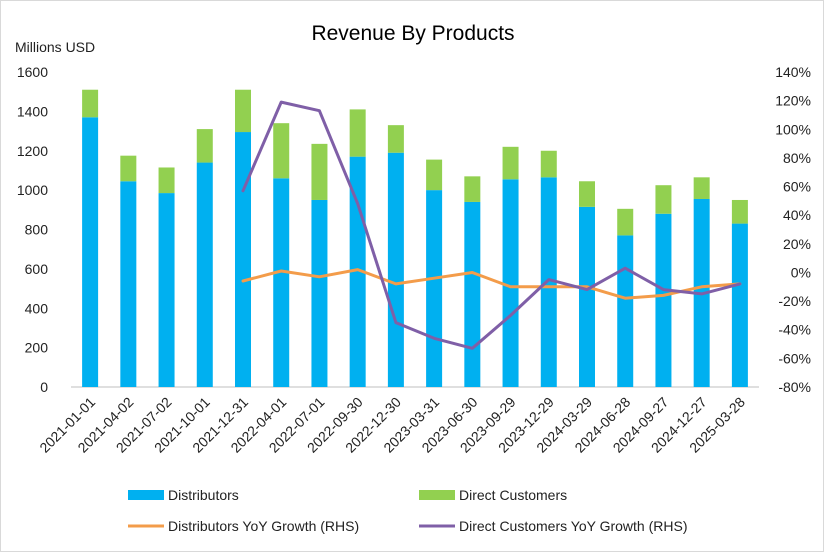  What do you see at coordinates (794, 358) in the screenshot?
I see `y2-tick-label: -60%` at bounding box center [794, 358].